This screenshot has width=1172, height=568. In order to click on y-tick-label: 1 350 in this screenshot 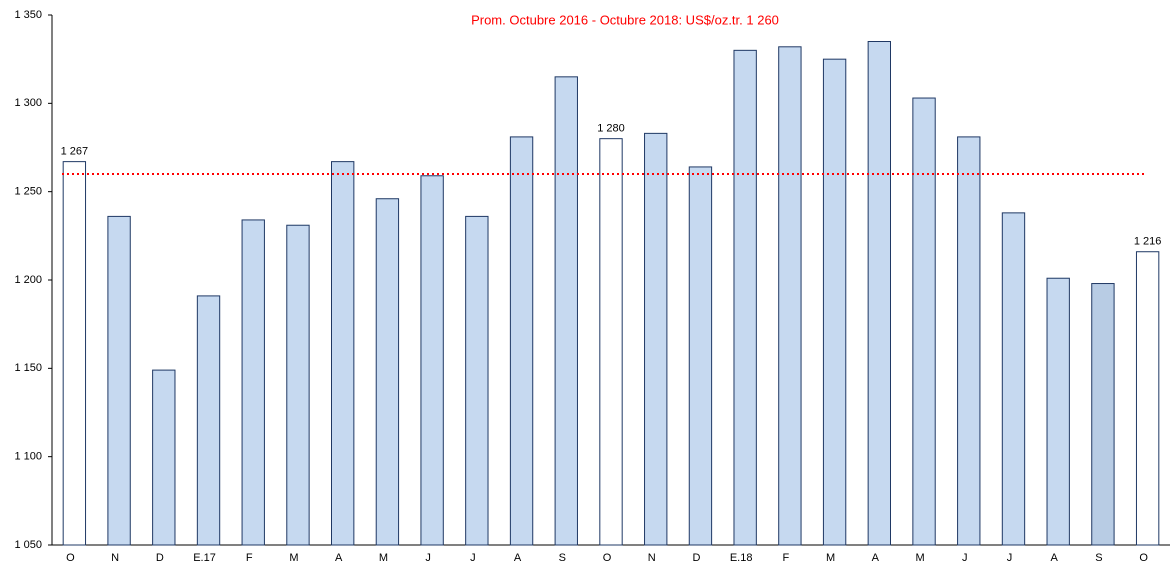, I will do `click(28, 15)`.